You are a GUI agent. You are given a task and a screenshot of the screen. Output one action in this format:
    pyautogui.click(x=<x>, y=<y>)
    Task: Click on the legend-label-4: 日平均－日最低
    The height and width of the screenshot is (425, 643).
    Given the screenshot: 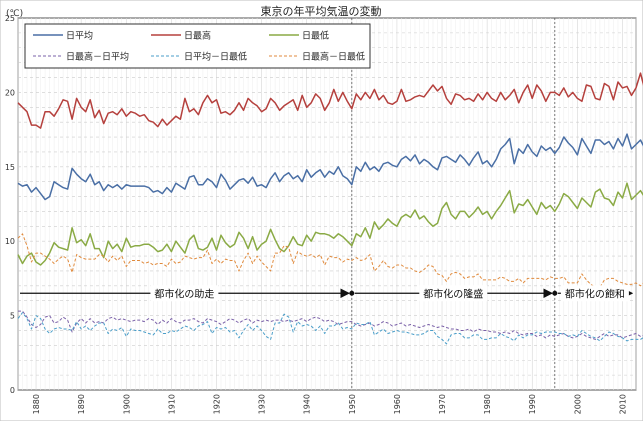 What is the action you would take?
    pyautogui.click(x=215, y=57)
    